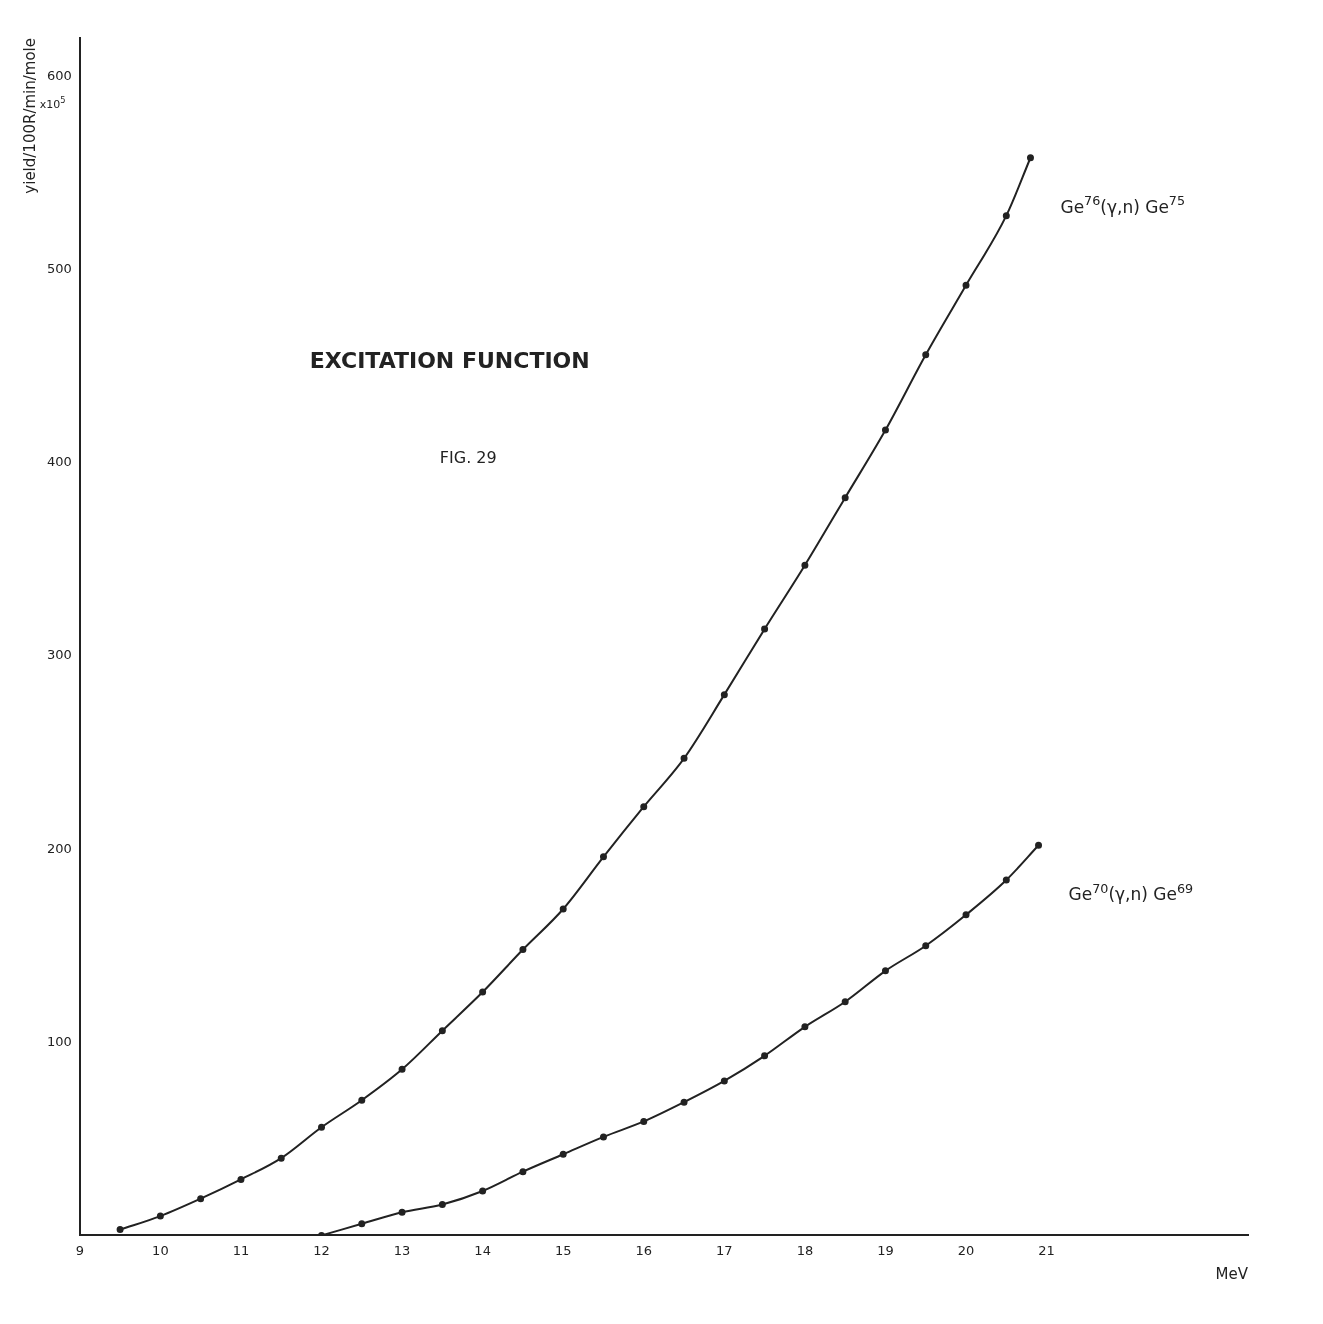  Describe the element at coordinates (59, 75) in the screenshot. I see `y-tick-label: 600` at that location.